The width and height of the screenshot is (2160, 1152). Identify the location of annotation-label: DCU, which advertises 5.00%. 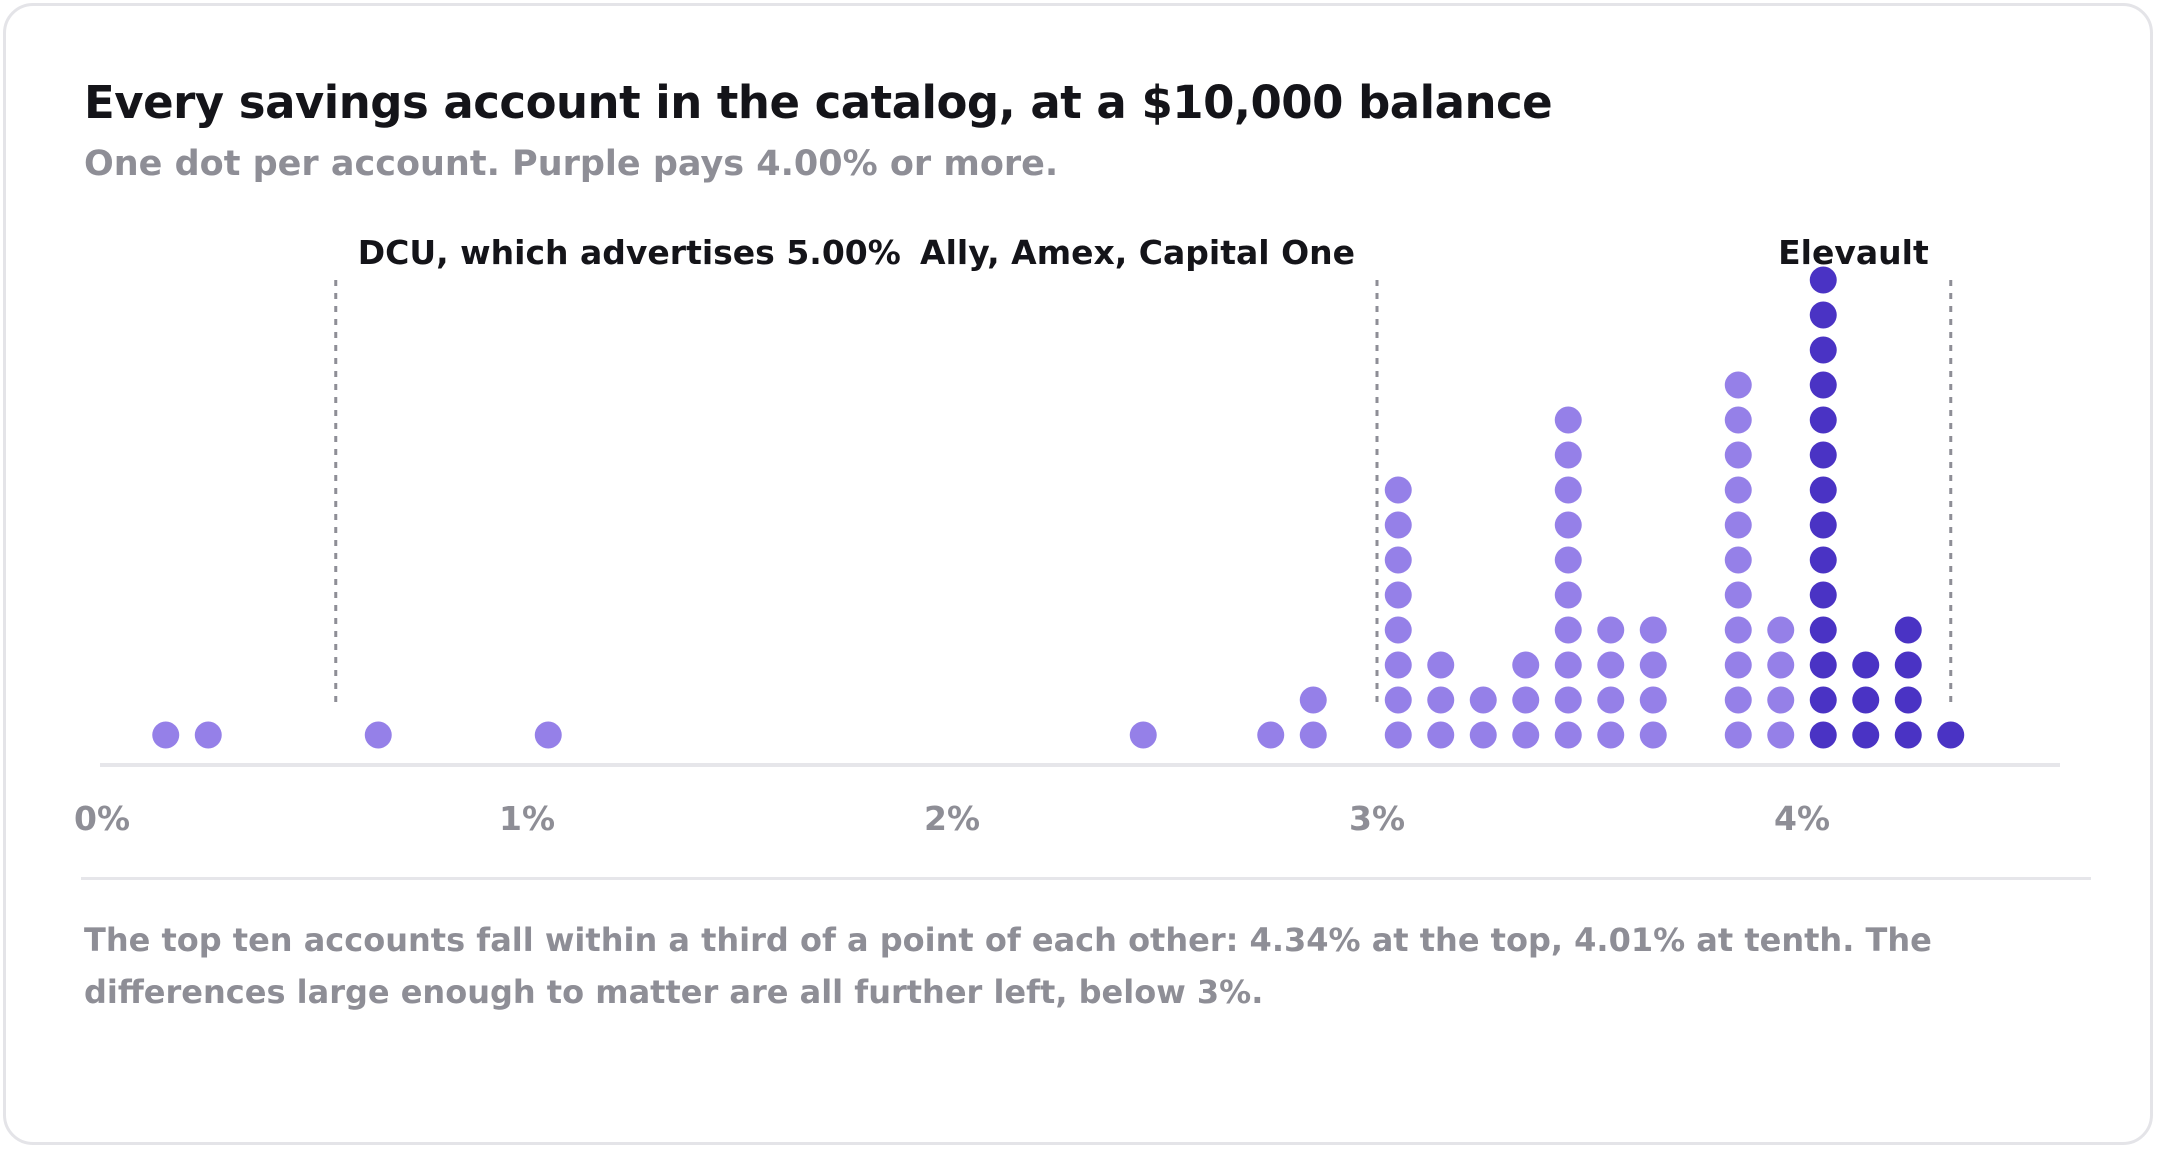
(629, 252).